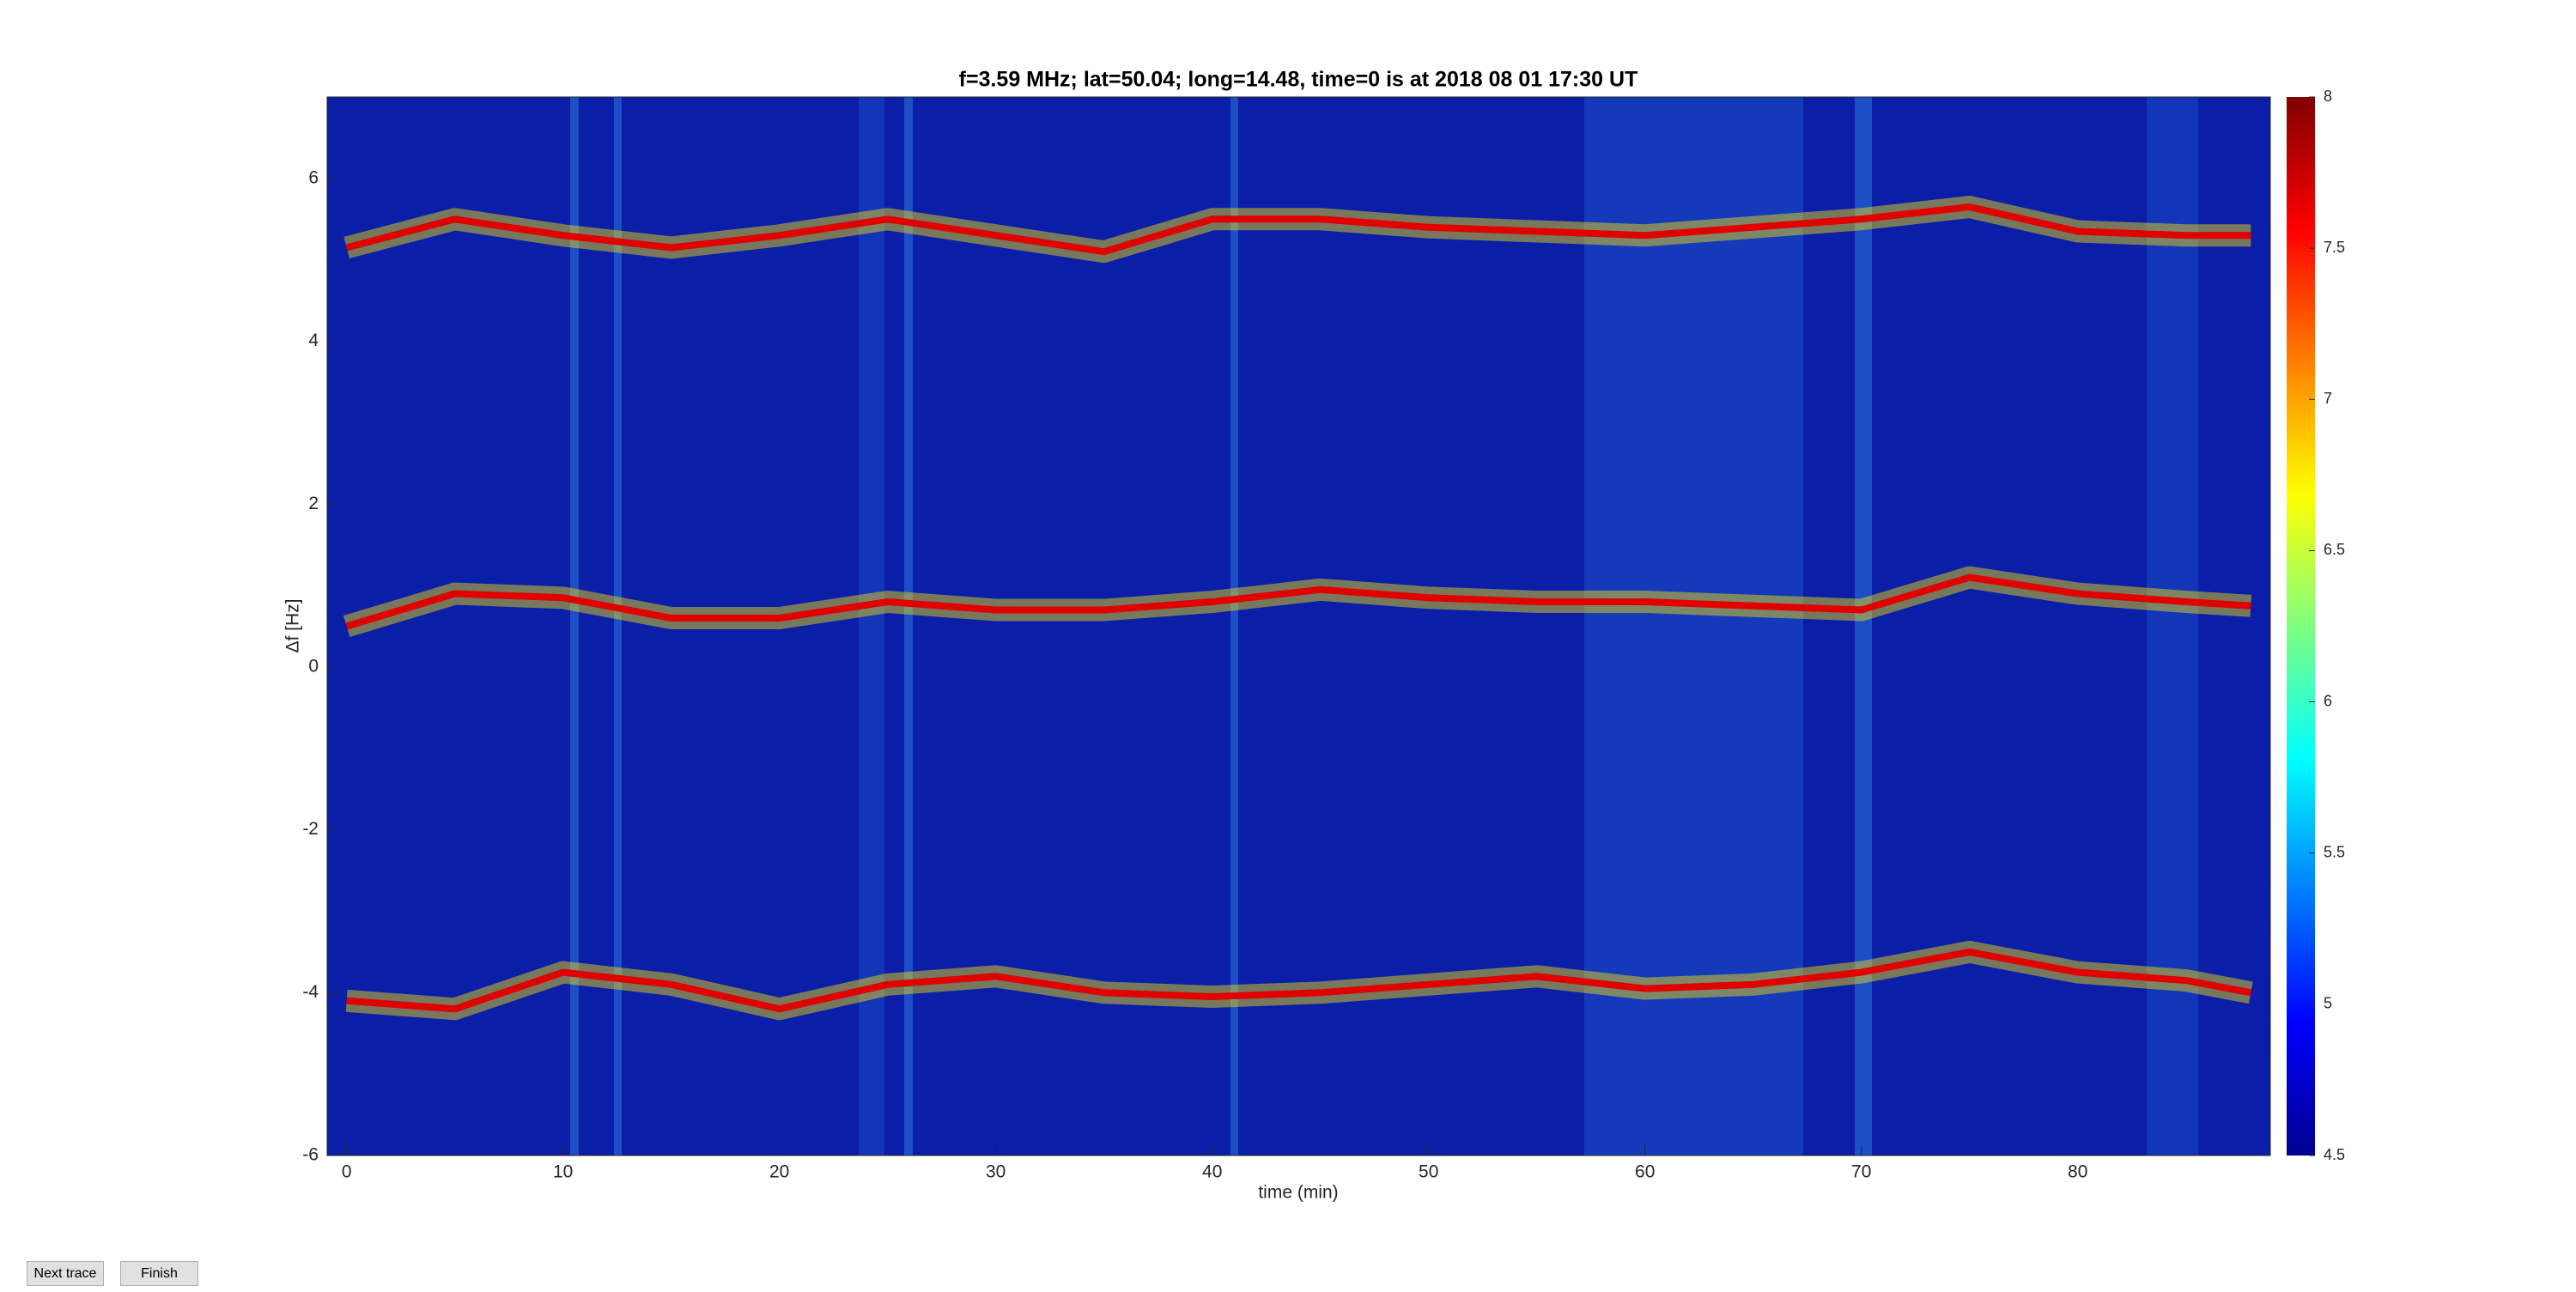  What do you see at coordinates (2328, 398) in the screenshot?
I see `colorbar-tick-label: 7` at bounding box center [2328, 398].